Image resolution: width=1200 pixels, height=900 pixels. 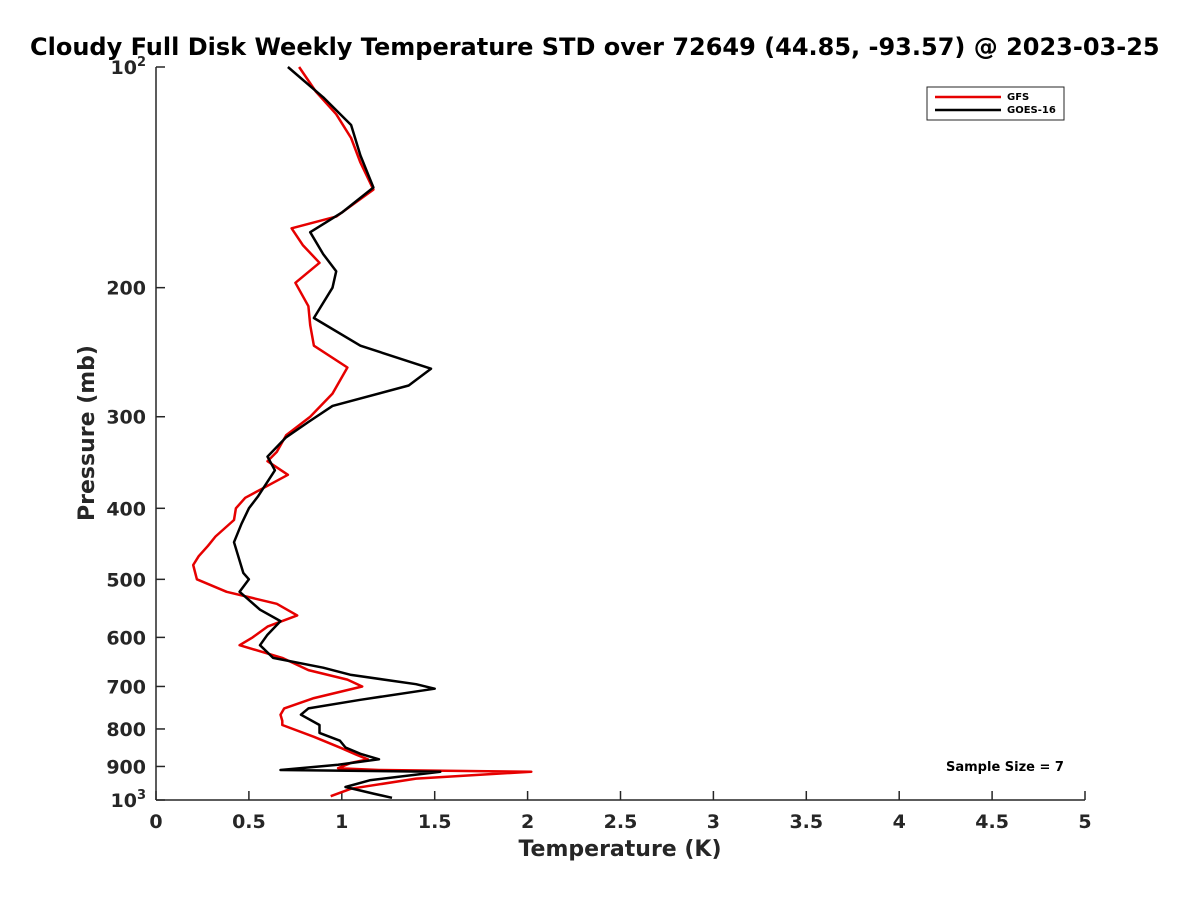 I want to click on y-tick-label: 500, so click(x=126, y=580).